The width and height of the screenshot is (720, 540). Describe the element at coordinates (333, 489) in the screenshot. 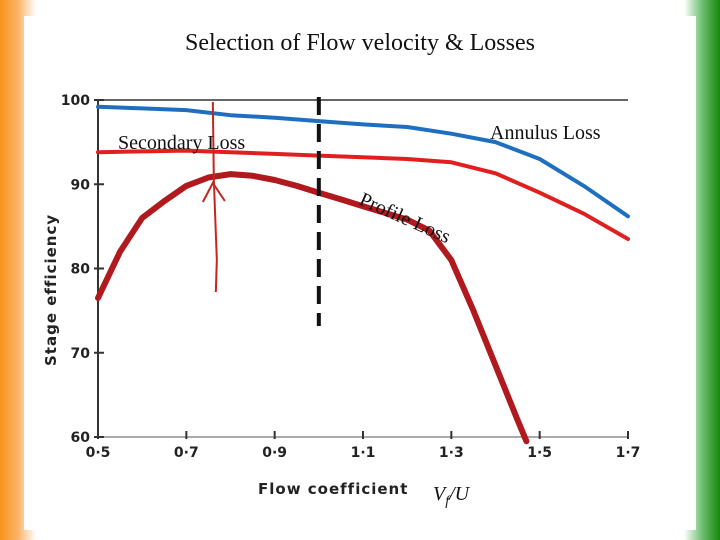

I see `x-axis-title: Flow coefficient` at that location.